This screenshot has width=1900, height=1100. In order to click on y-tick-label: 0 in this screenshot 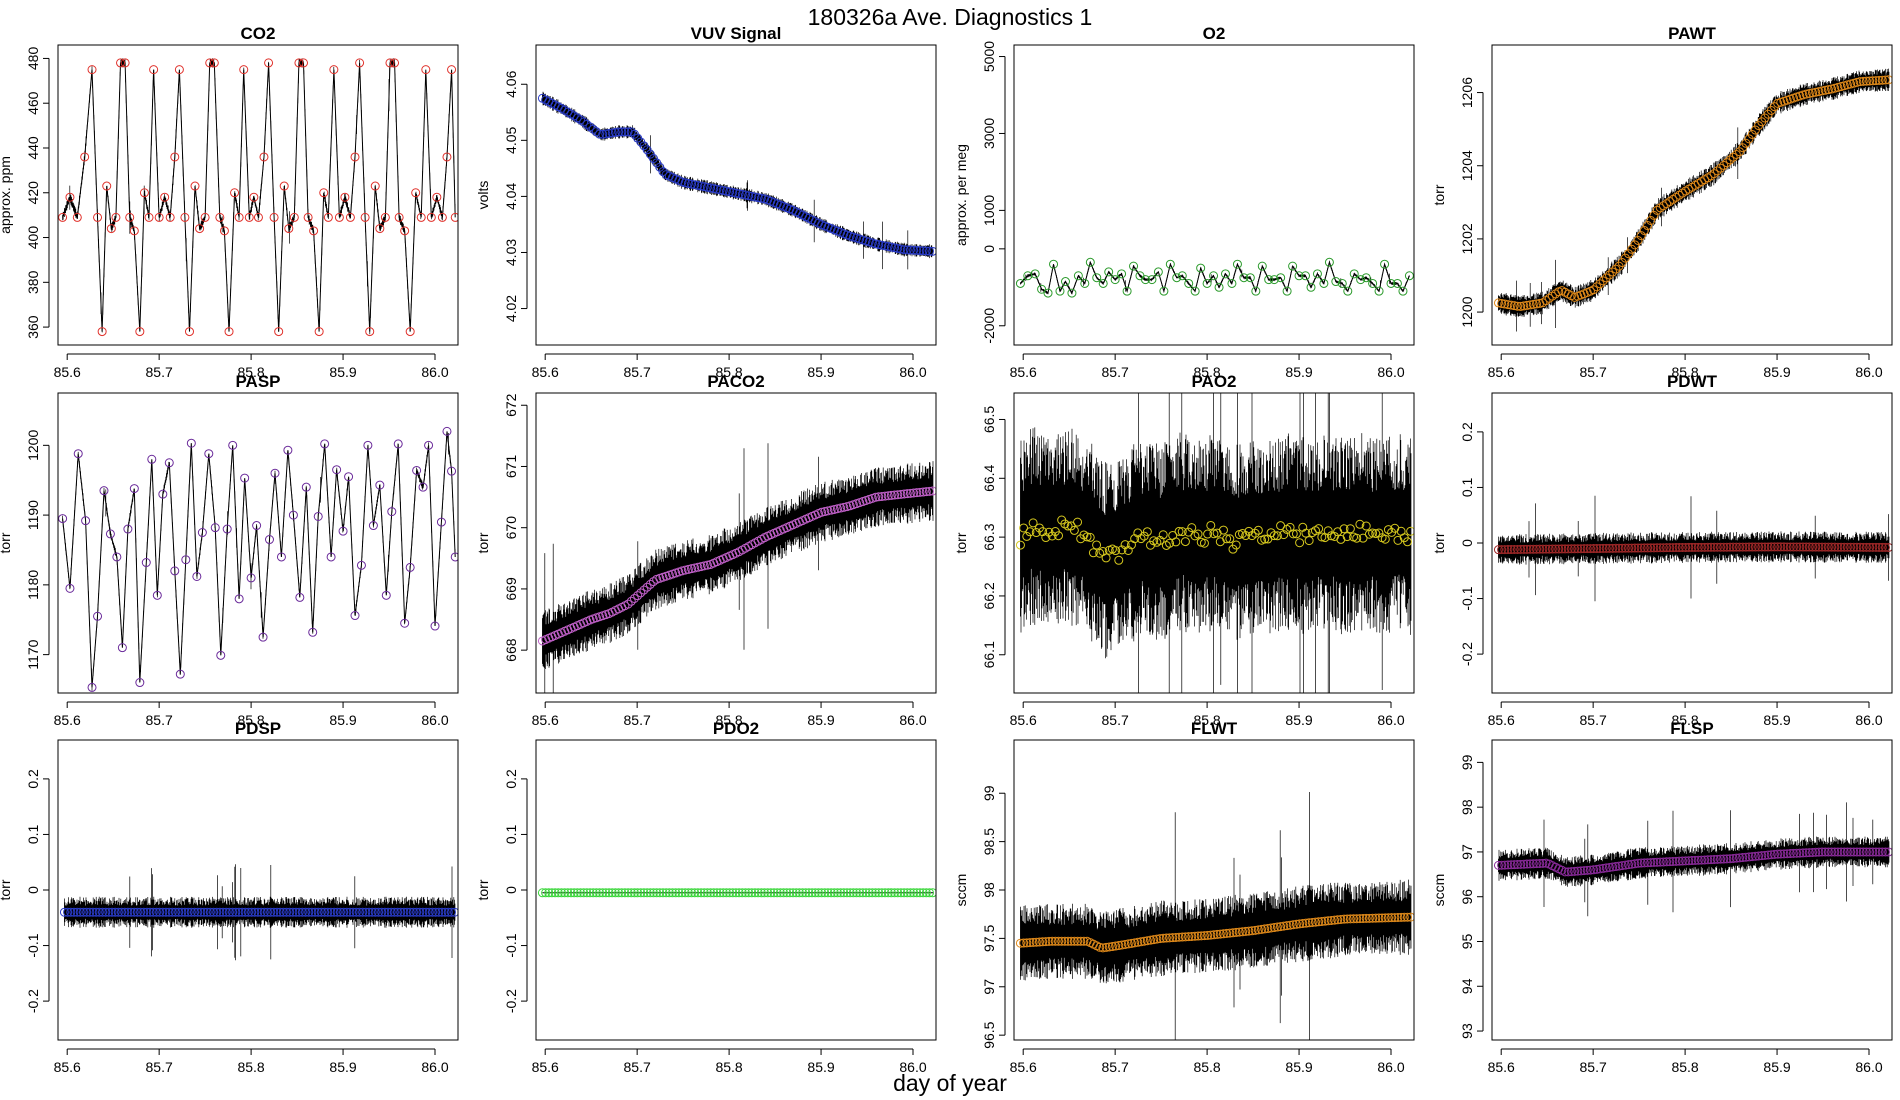, I will do `click(33, 890)`.